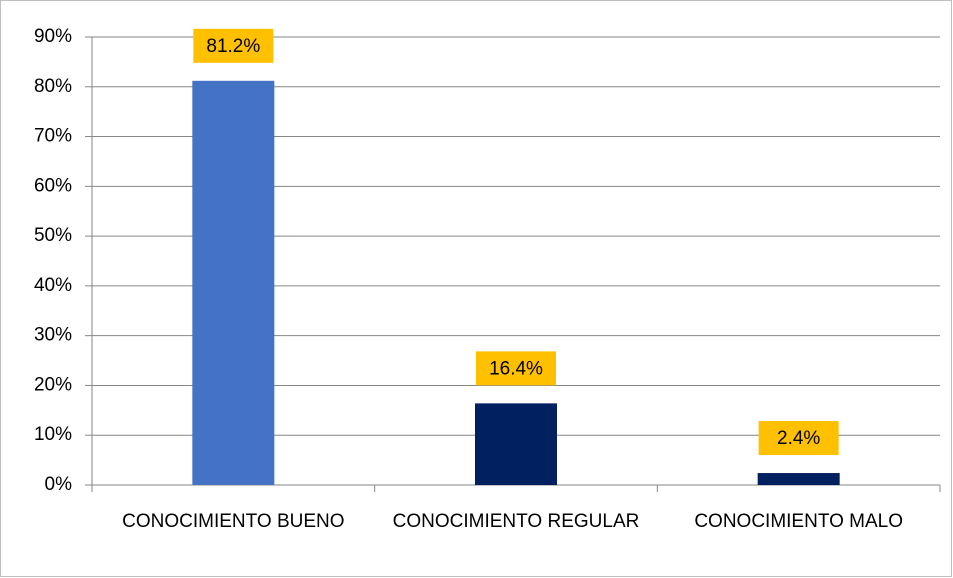  I want to click on y-tick-label: 0%, so click(59, 484).